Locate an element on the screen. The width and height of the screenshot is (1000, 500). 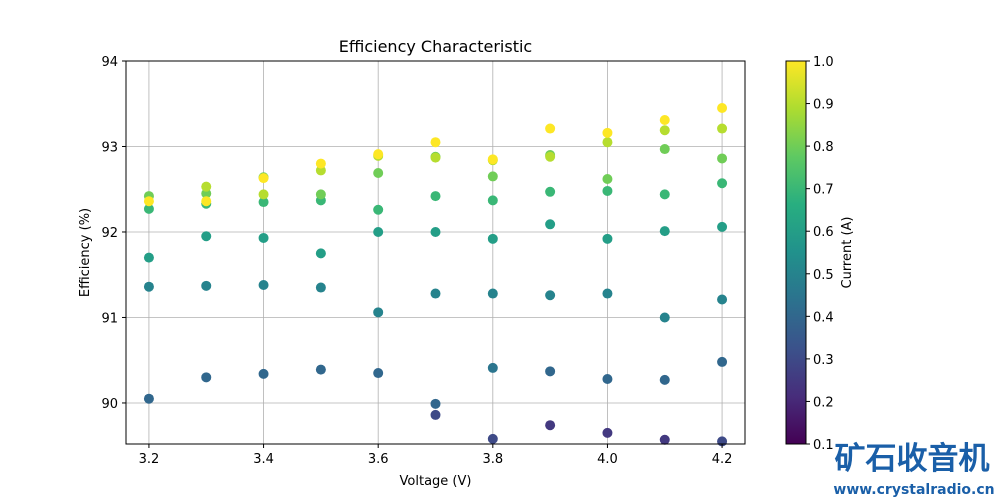
colorbar-tick-label: 0.6 is located at coordinates (823, 232).